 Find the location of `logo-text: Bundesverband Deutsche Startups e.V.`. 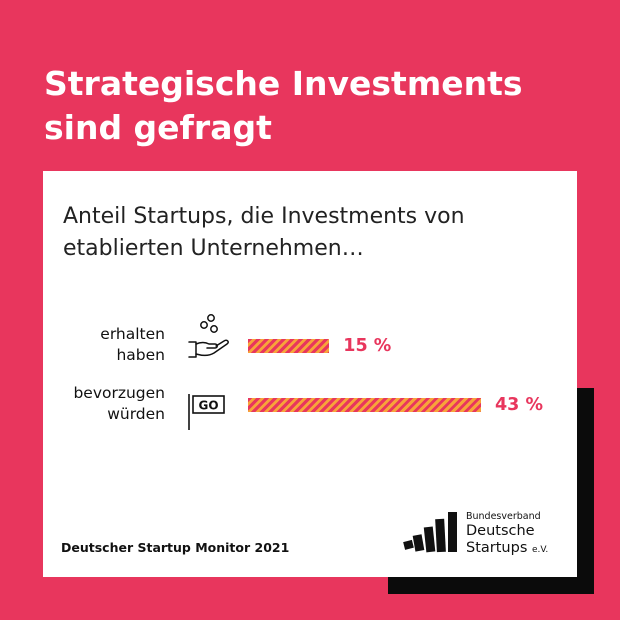

logo-text: Bundesverband Deutsche Startups e.V. is located at coordinates (507, 535).